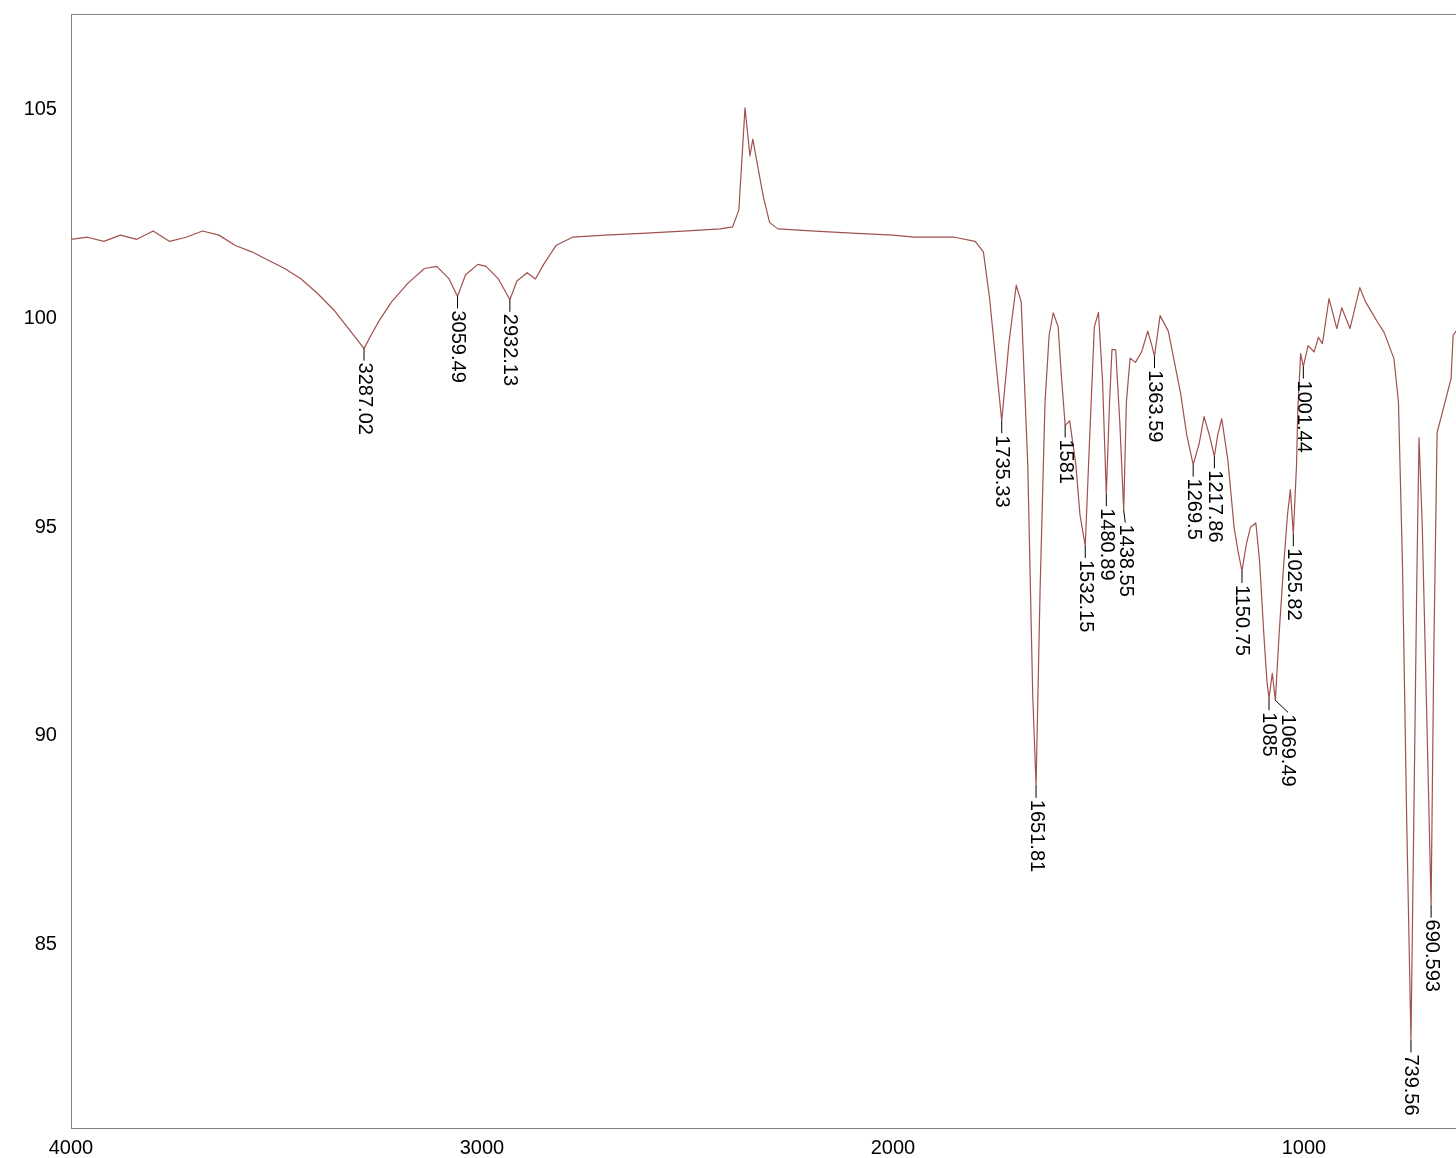  What do you see at coordinates (71, 1146) in the screenshot?
I see `x-tick-label: 4000` at bounding box center [71, 1146].